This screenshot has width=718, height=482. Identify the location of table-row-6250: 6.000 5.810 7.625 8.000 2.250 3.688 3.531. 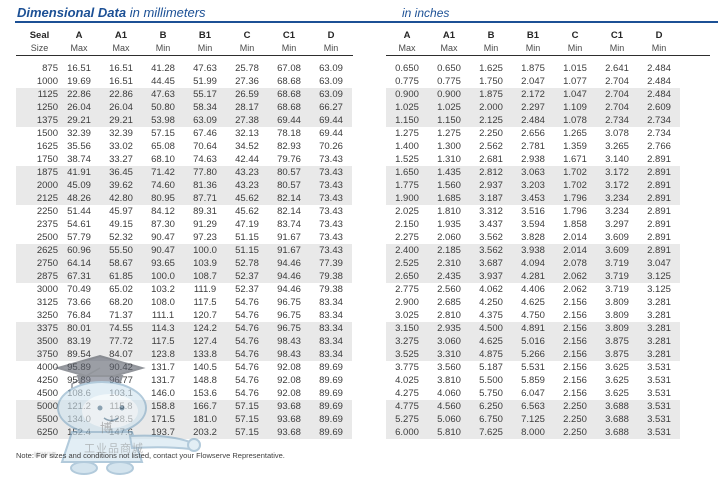
(533, 432).